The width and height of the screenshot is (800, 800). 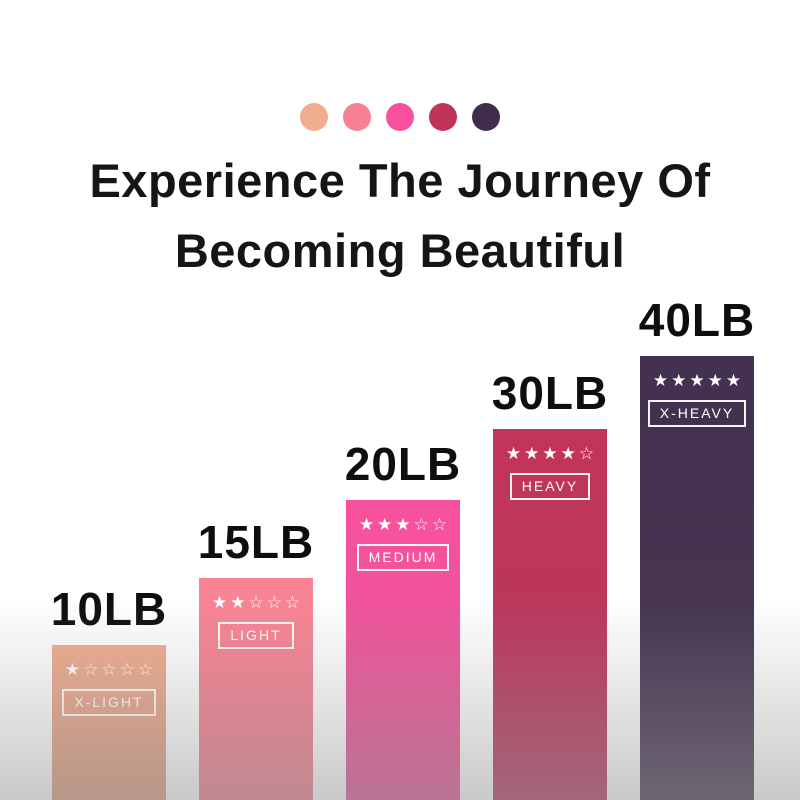 I want to click on bar-40lb: 40LB ★★★★★ X-HEAVY, so click(x=696, y=547).